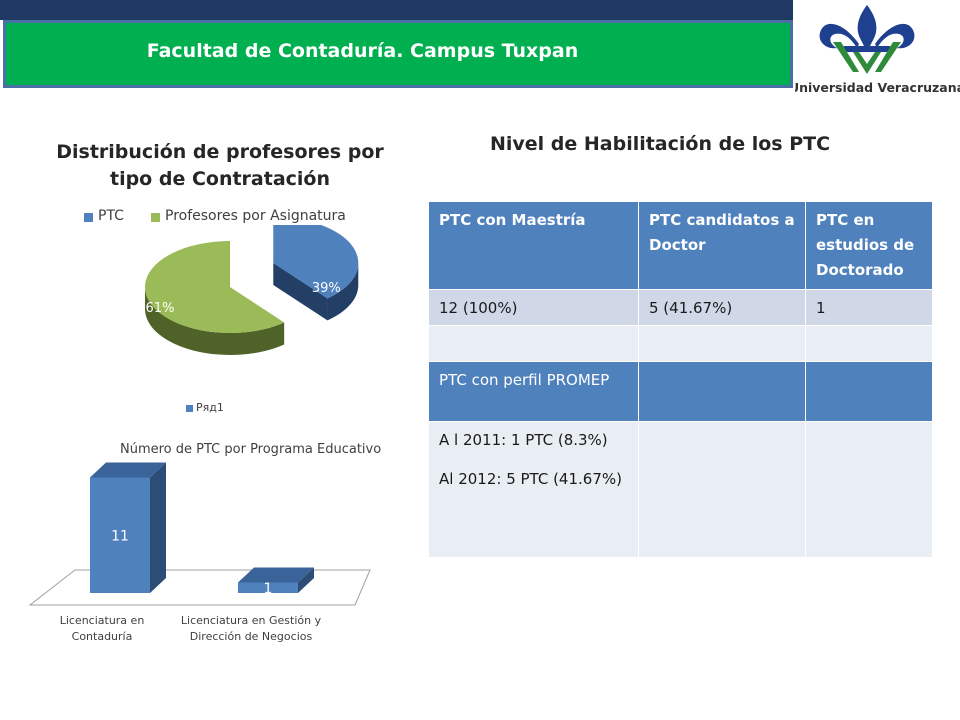  I want to click on university-logo: Universidad Veracruzana, so click(874, 50).